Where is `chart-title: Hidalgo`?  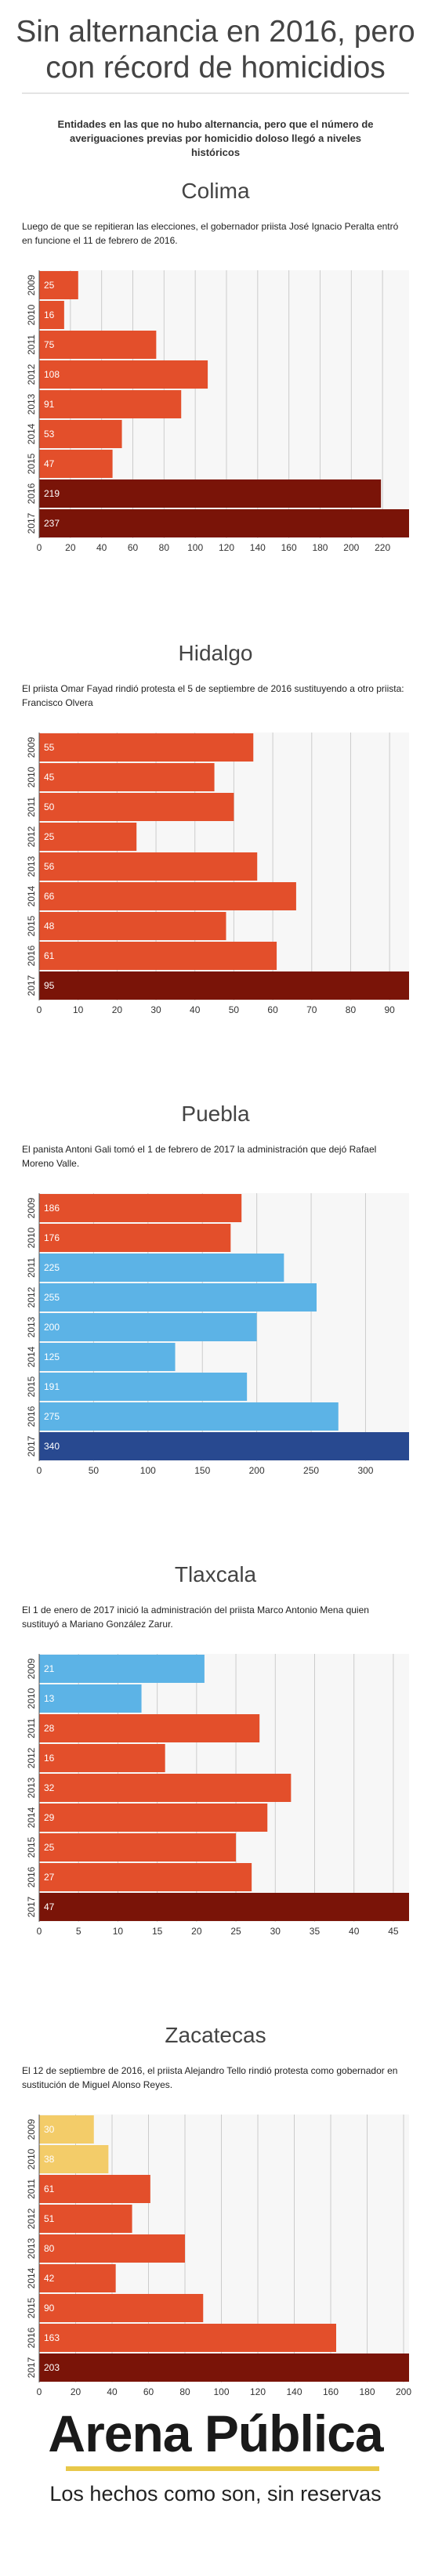
chart-title: Hidalgo is located at coordinates (215, 653).